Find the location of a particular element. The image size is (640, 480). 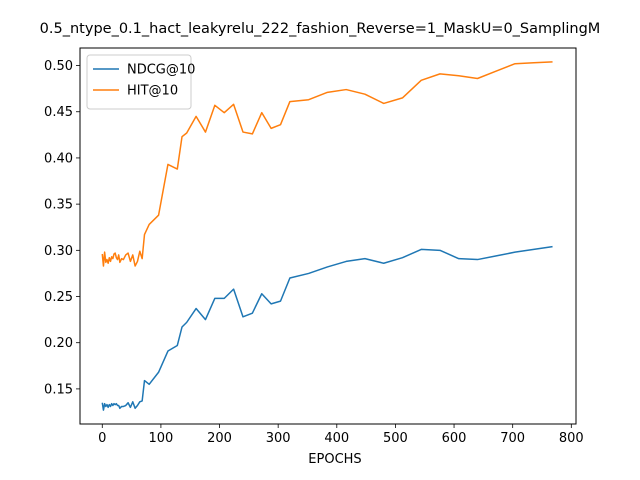

y-tick-label: 0.15 is located at coordinates (58, 389).